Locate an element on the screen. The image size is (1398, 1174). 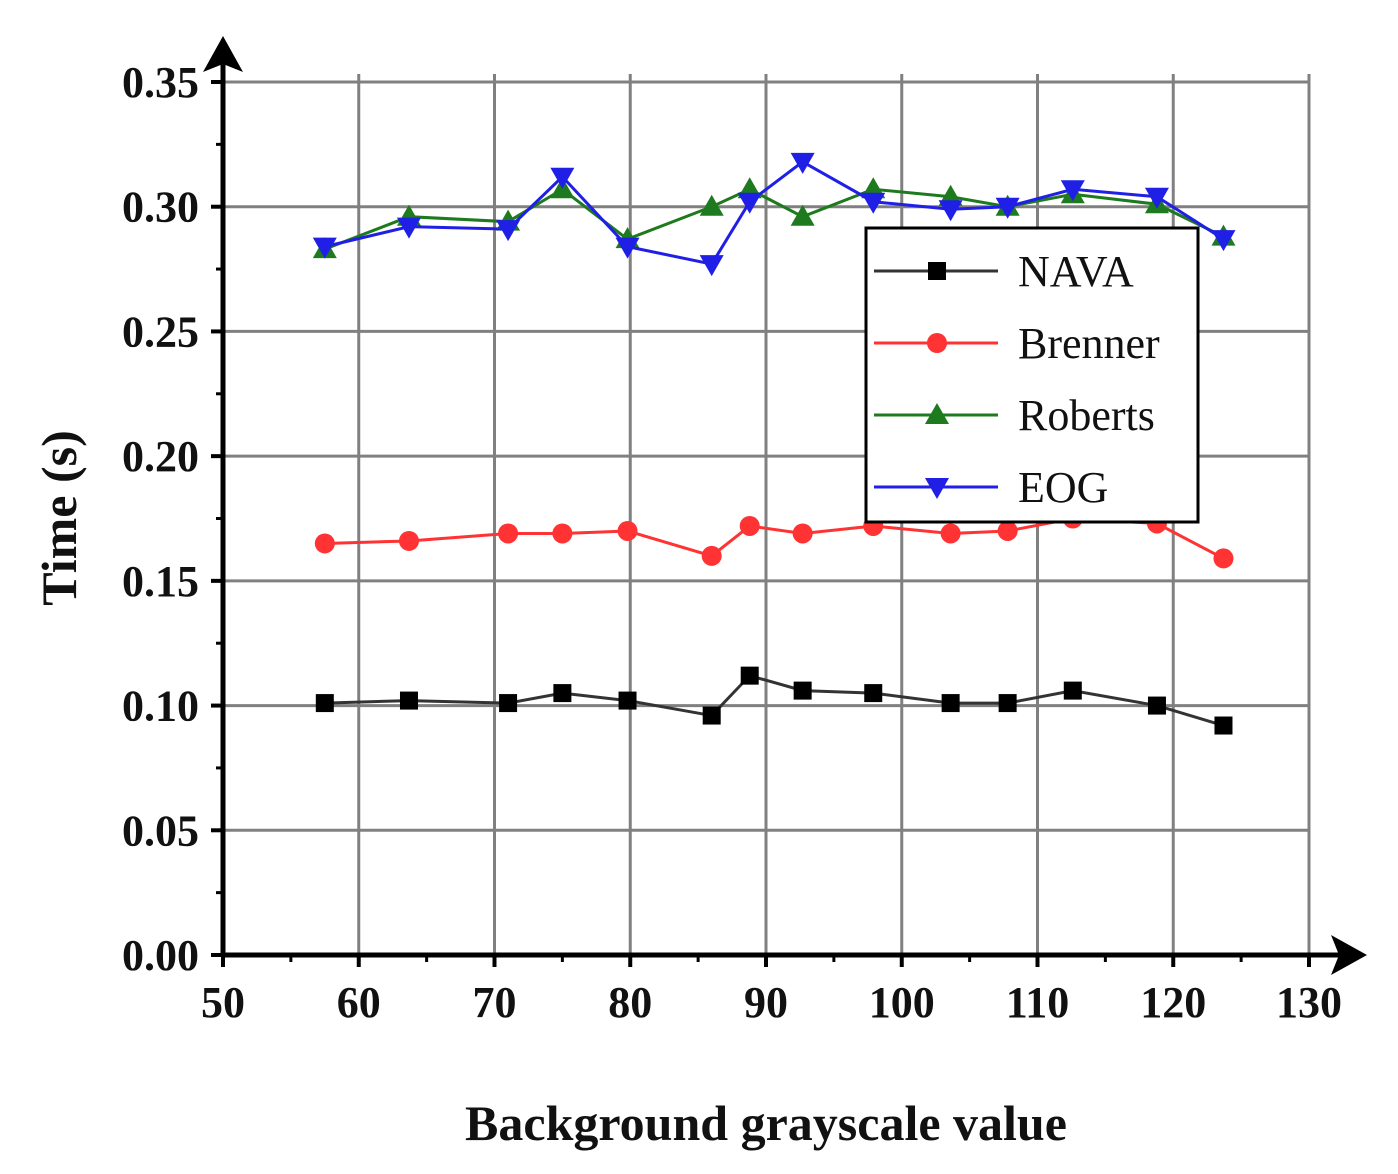
series-nava is located at coordinates (774, 700).